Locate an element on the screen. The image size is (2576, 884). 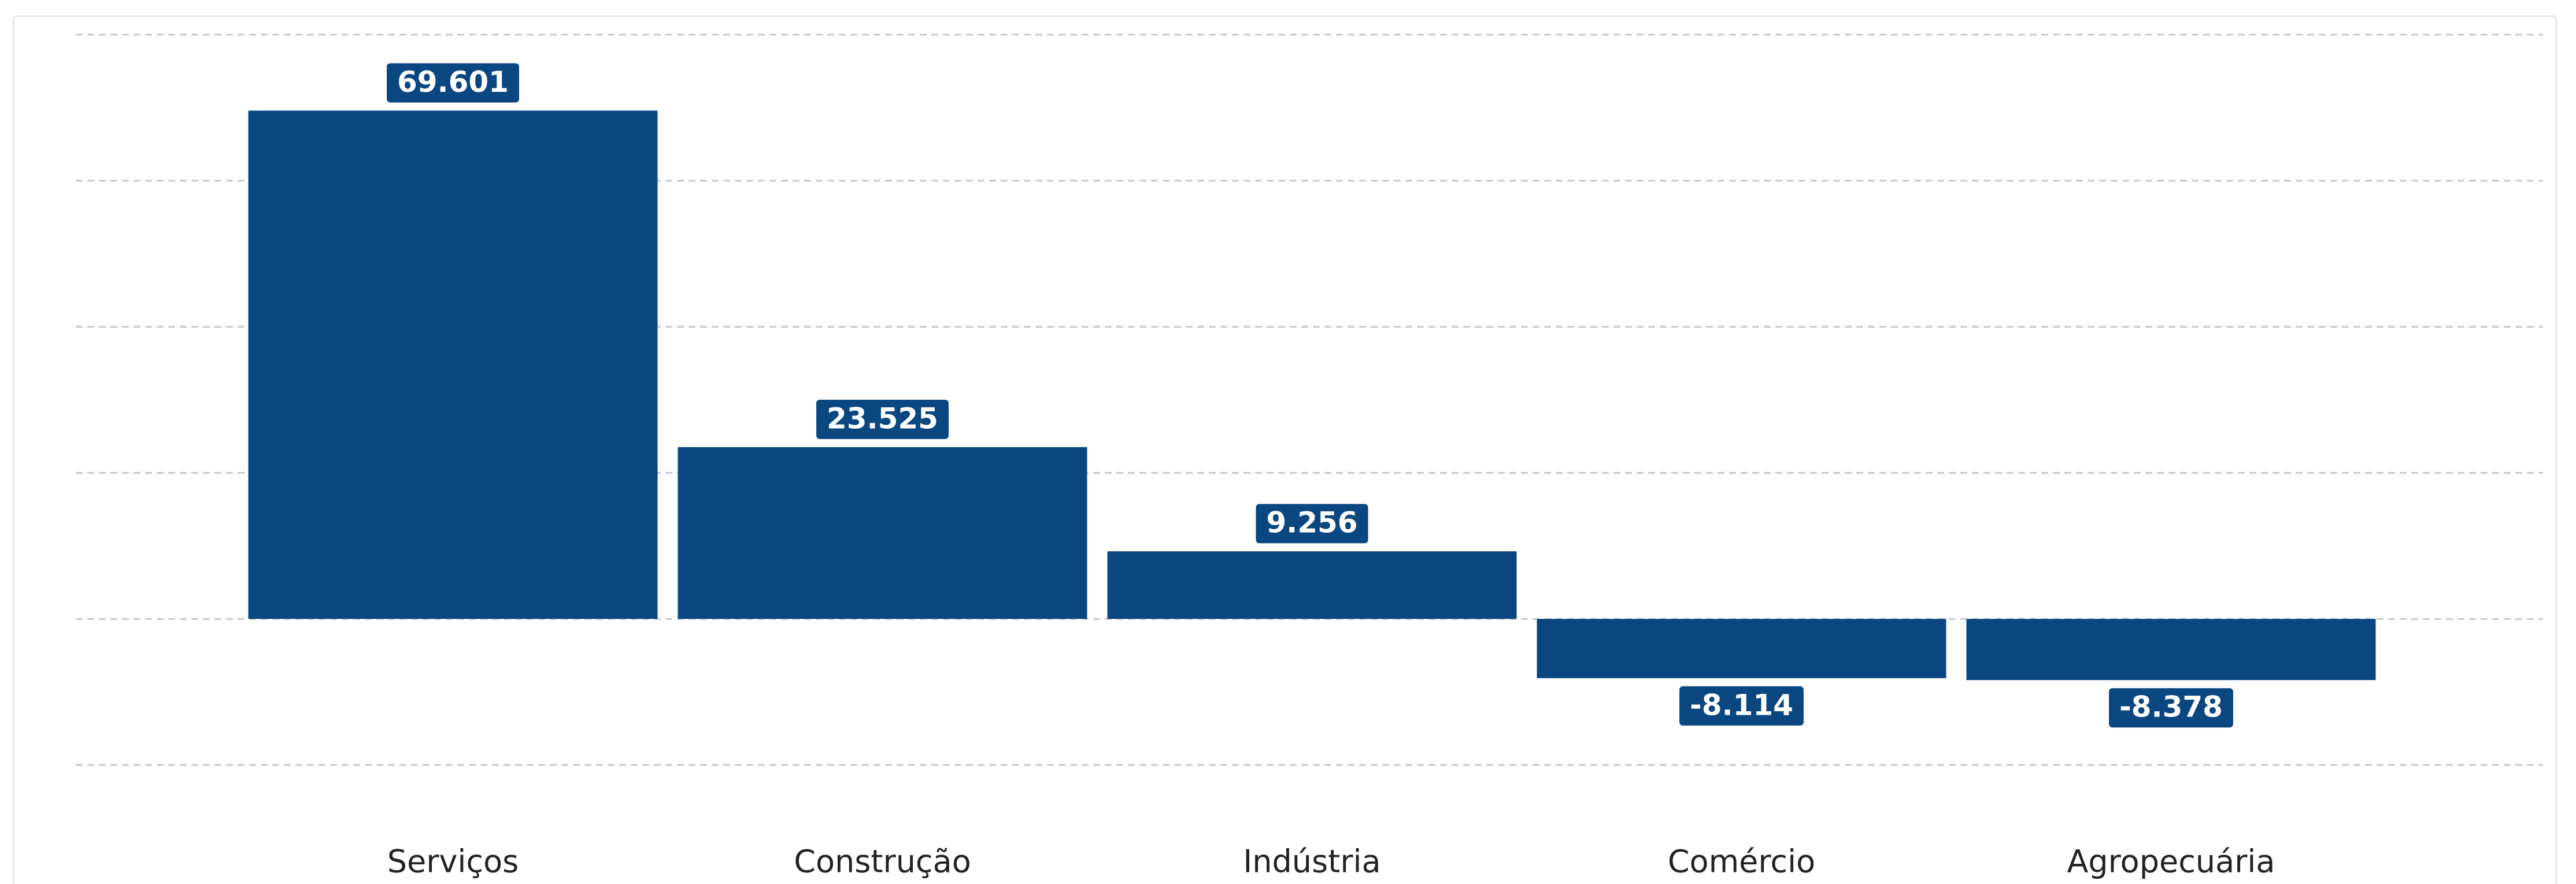
value-label: -8.378 is located at coordinates (2171, 707).